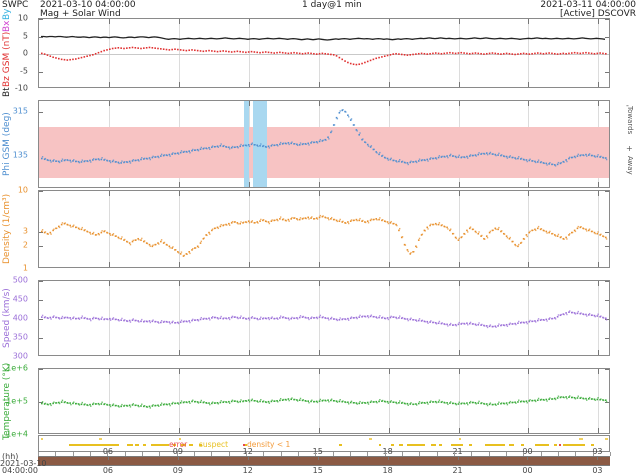 Image resolution: width=640 pixels, height=475 pixels. What do you see at coordinates (317, 470) in the screenshot?
I see `x-tick-label-bottom: 15` at bounding box center [317, 470].